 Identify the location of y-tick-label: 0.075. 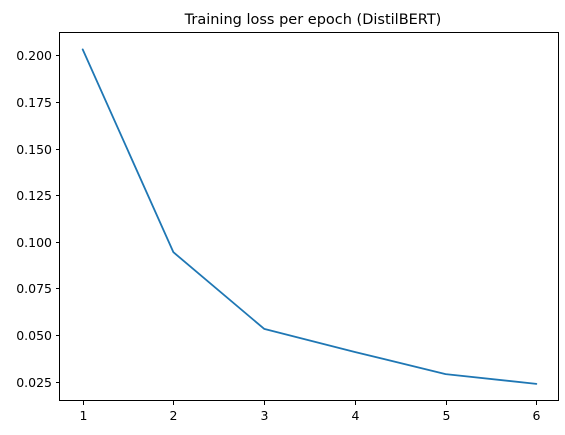
(34, 288).